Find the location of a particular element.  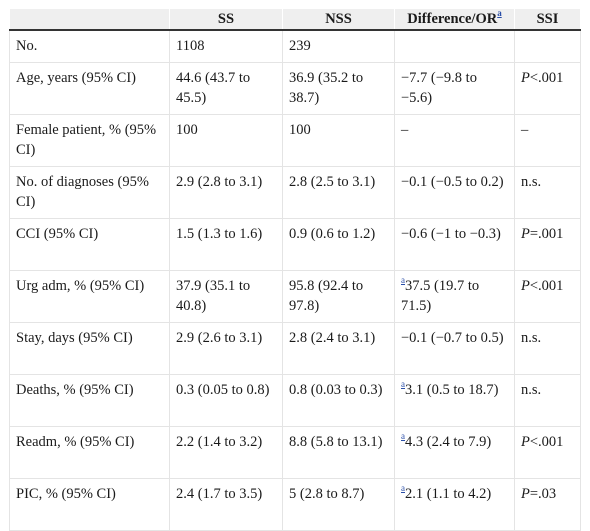

ssi-value-cell: P=.001 is located at coordinates (547, 244).